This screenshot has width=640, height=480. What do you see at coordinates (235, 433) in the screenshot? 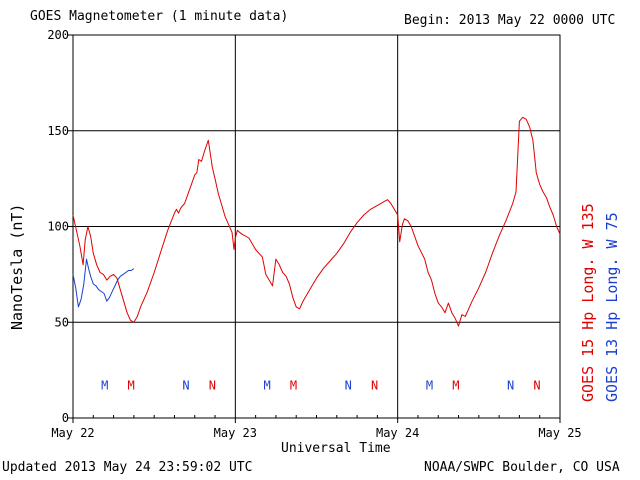
I see `x-tick-label: May 23` at bounding box center [235, 433].